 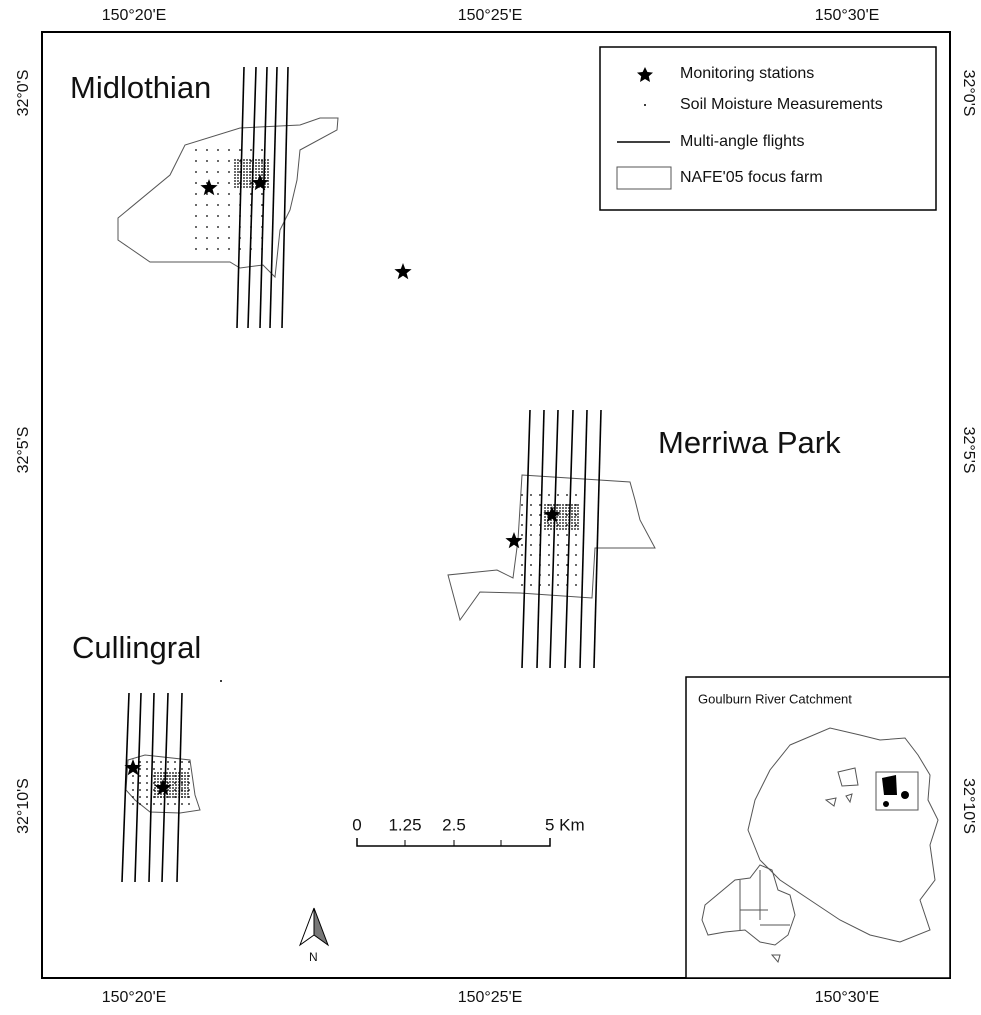 I want to click on place-label: Midlothian, so click(x=140, y=87).